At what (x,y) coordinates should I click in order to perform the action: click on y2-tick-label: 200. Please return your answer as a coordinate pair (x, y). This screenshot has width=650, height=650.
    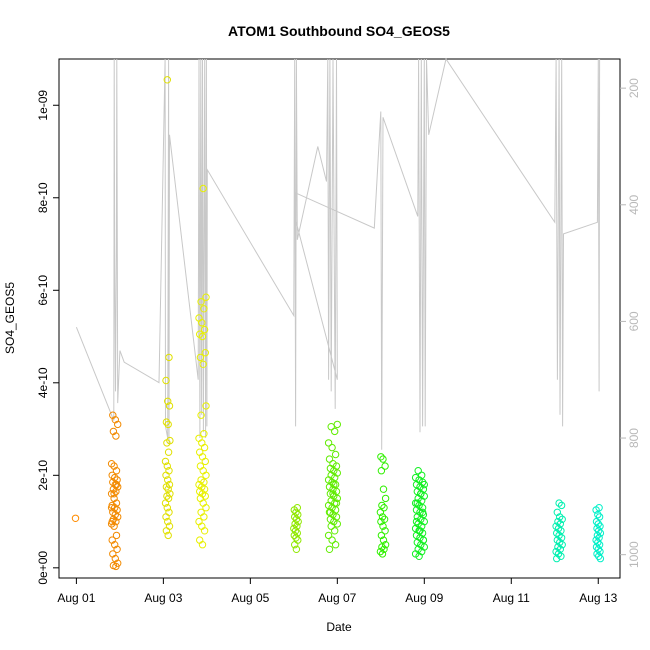
    Looking at the image, I should click on (634, 88).